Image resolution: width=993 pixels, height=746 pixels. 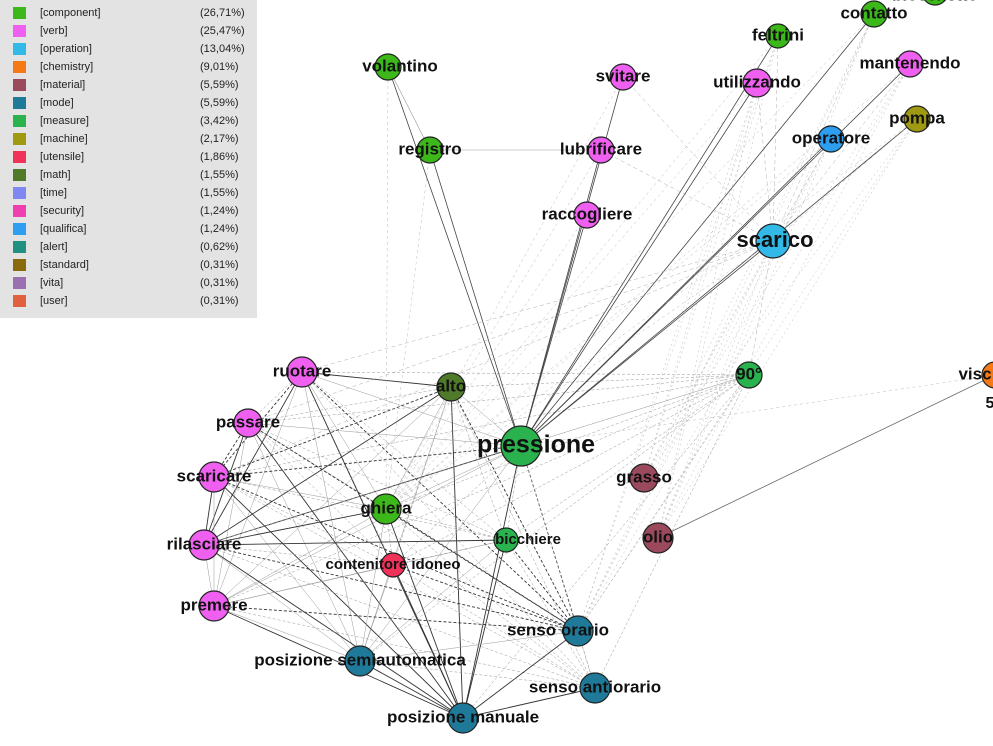 What do you see at coordinates (128, 159) in the screenshot?
I see `legend-panel` at bounding box center [128, 159].